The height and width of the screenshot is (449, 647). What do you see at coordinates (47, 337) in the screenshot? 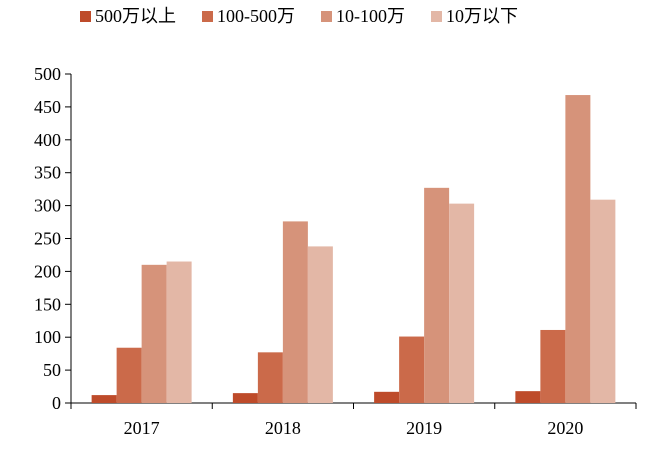
I see `y-tick-label: 100` at bounding box center [47, 337].